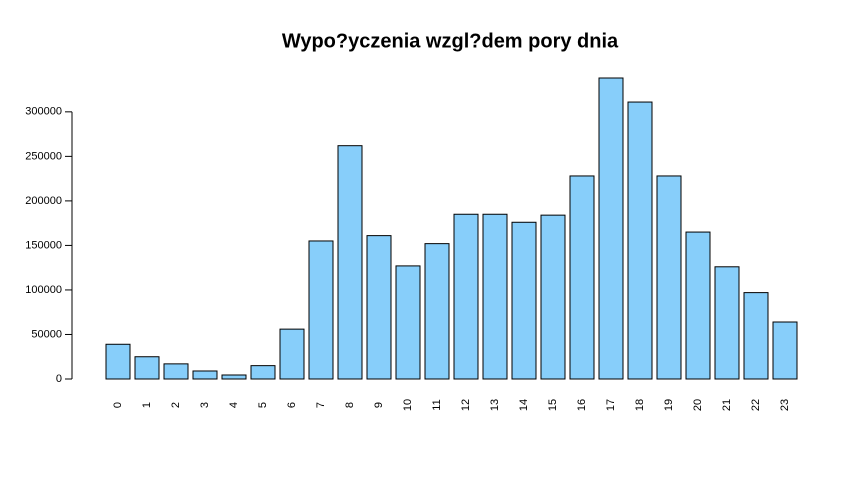 The width and height of the screenshot is (864, 480). What do you see at coordinates (147, 405) in the screenshot?
I see `x-tick-label: 1` at bounding box center [147, 405].